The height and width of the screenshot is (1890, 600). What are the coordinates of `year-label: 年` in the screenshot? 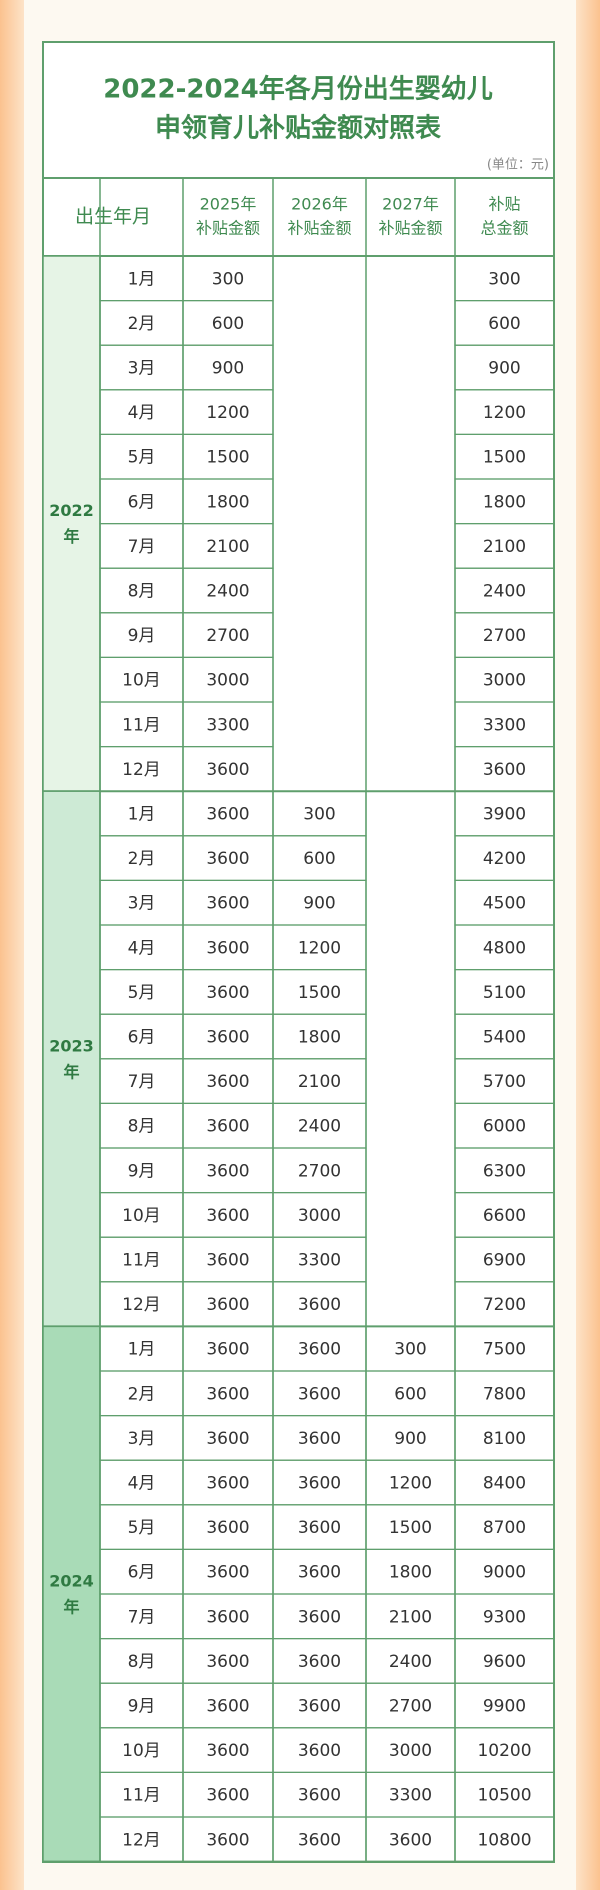 It's located at (71, 1071).